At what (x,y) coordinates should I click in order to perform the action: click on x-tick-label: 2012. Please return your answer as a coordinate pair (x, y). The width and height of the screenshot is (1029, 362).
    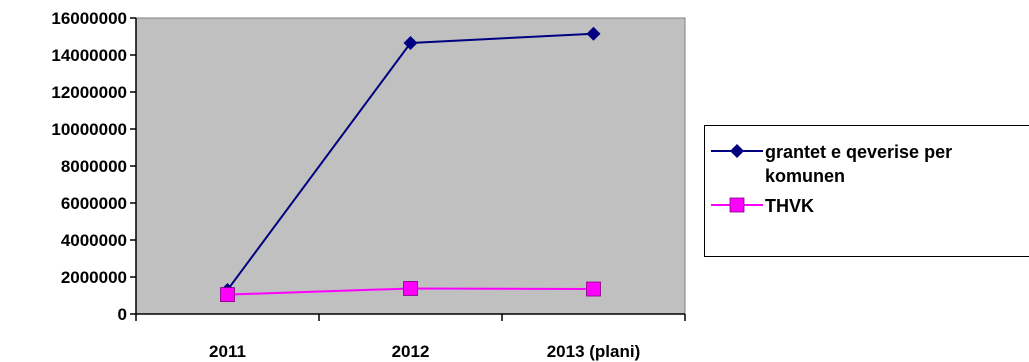
    Looking at the image, I should click on (411, 351).